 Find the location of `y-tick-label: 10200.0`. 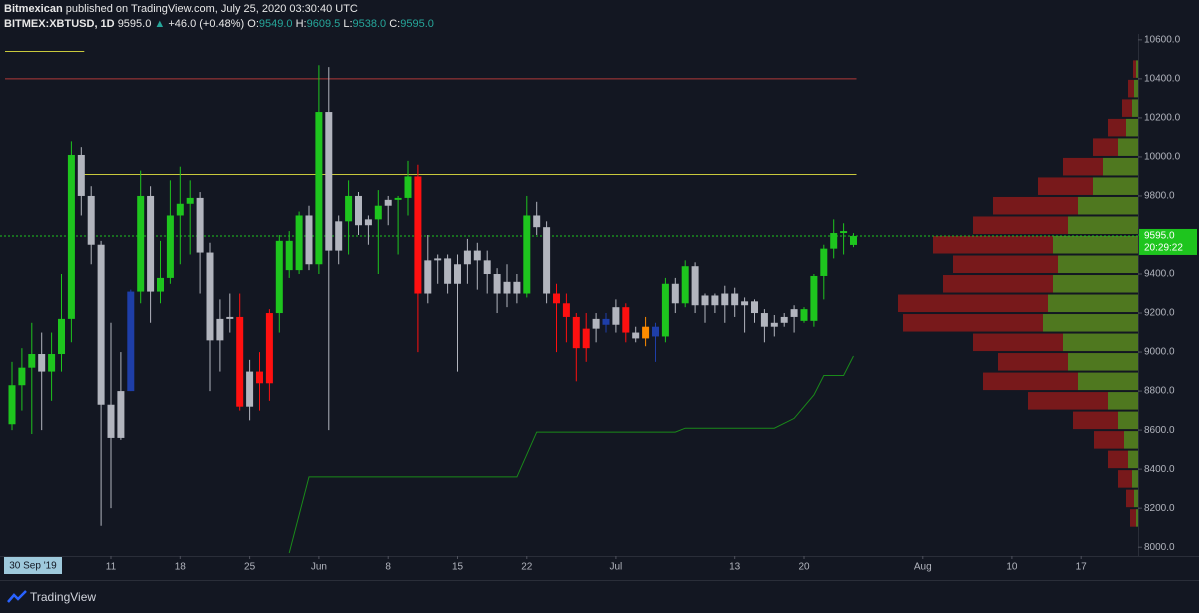

y-tick-label: 10200.0 is located at coordinates (1162, 118).